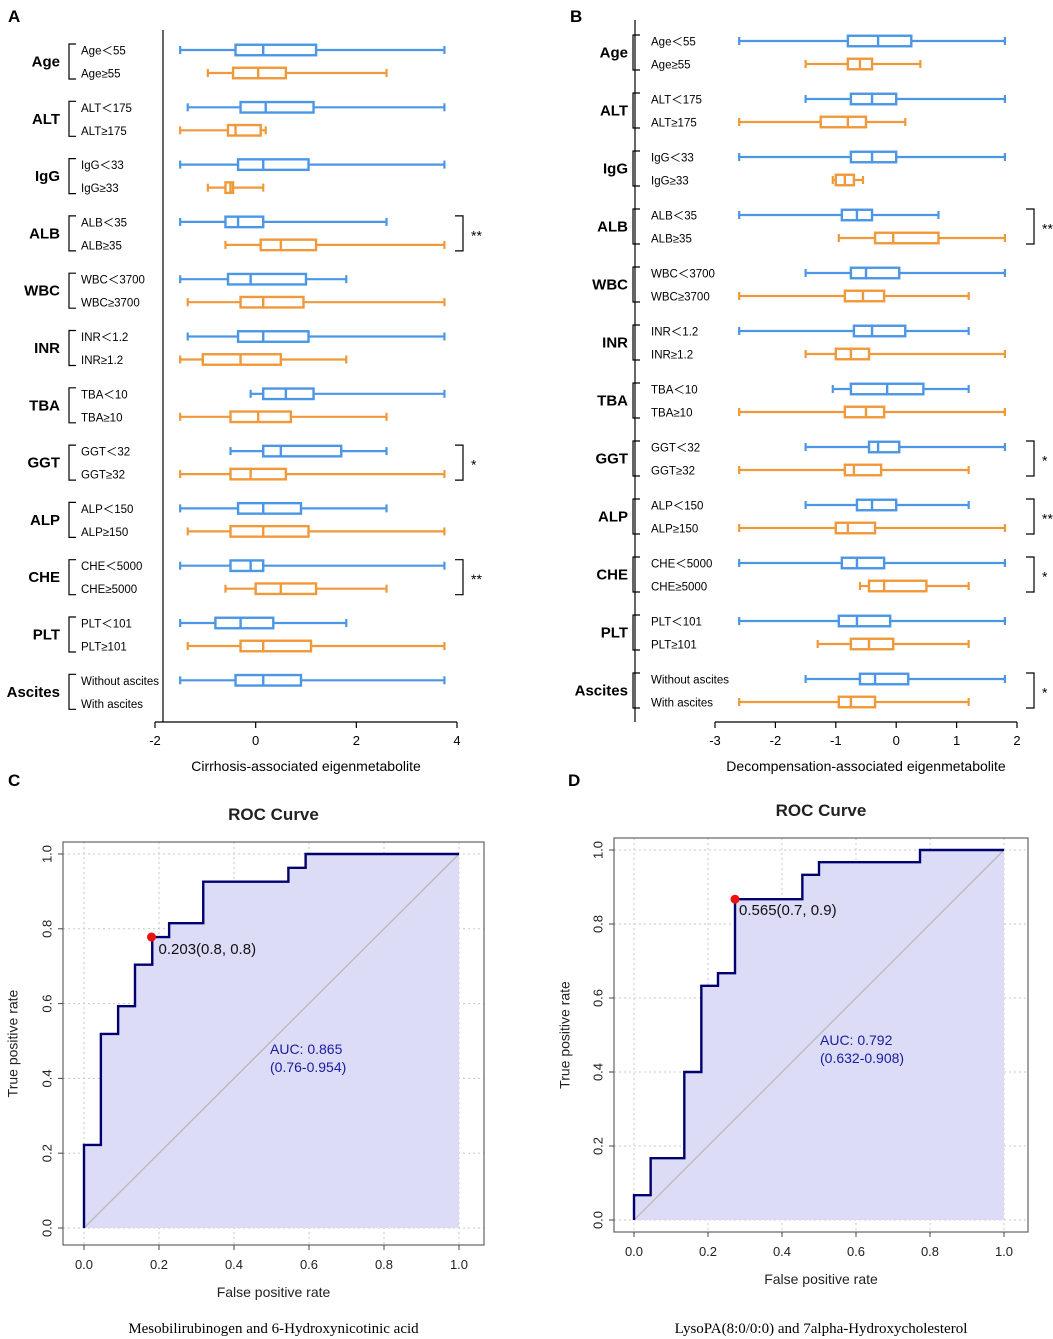 The height and width of the screenshot is (1339, 1053). What do you see at coordinates (46, 62) in the screenshot?
I see `variable-label-age: Age` at bounding box center [46, 62].